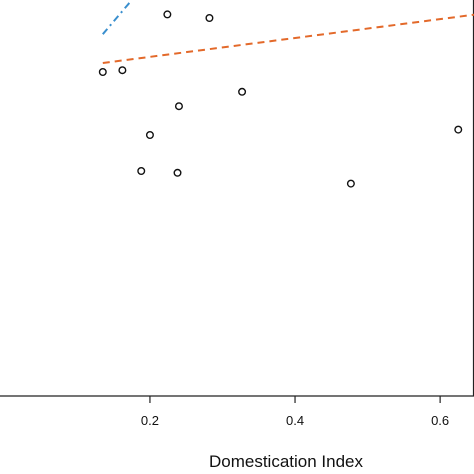 This screenshot has height=474, width=474. Describe the element at coordinates (295, 420) in the screenshot. I see `x-tick-label-2: 0.4` at that location.